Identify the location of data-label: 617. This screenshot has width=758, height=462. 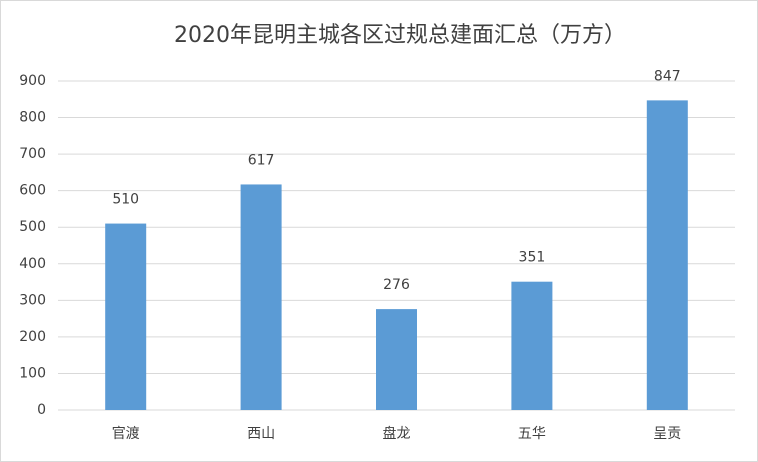
(261, 160).